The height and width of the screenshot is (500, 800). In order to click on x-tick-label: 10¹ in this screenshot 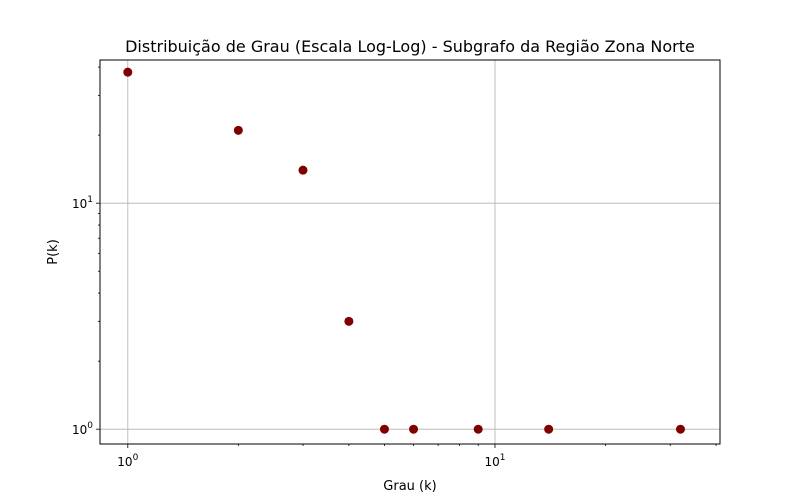, I will do `click(494, 461)`.